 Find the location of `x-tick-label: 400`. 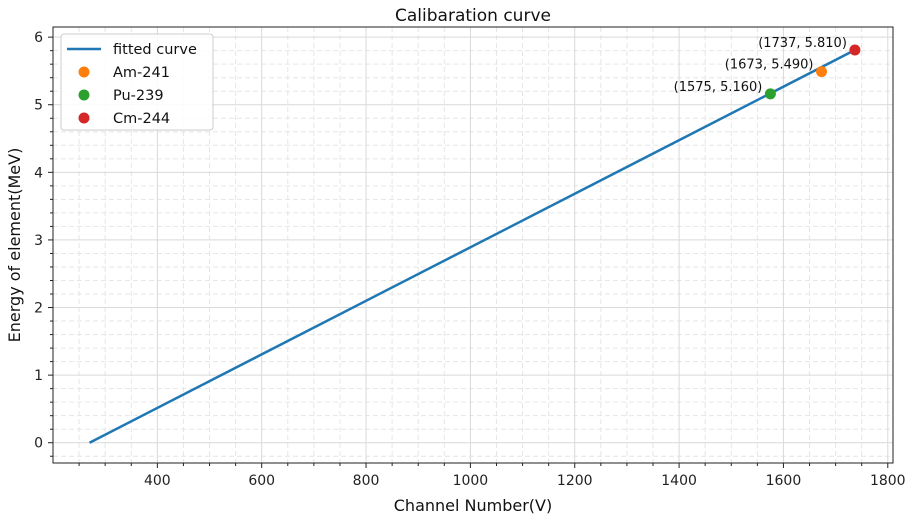

x-tick-label: 400 is located at coordinates (157, 481).